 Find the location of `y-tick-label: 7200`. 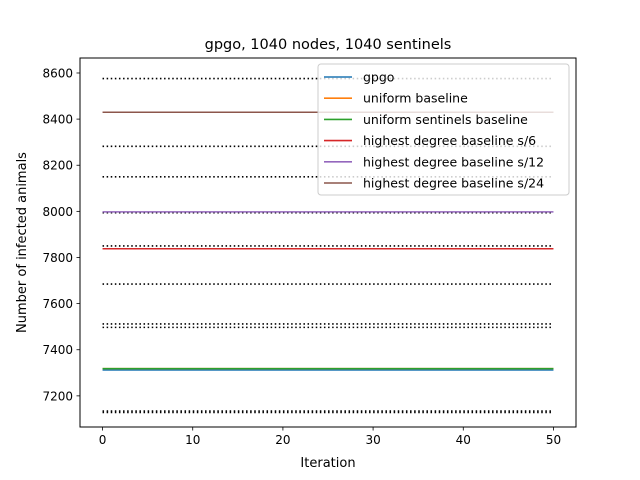

y-tick-label: 7200 is located at coordinates (57, 396).